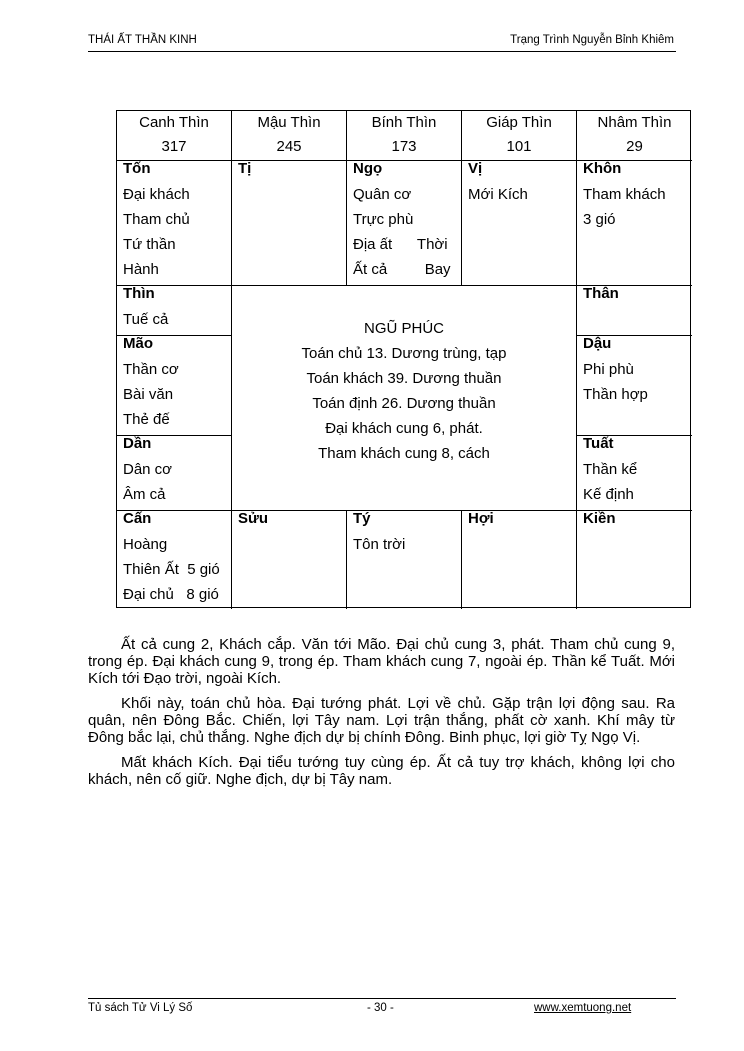 The width and height of the screenshot is (744, 1051). What do you see at coordinates (601, 294) in the screenshot?
I see `palace-name: Thân` at bounding box center [601, 294].